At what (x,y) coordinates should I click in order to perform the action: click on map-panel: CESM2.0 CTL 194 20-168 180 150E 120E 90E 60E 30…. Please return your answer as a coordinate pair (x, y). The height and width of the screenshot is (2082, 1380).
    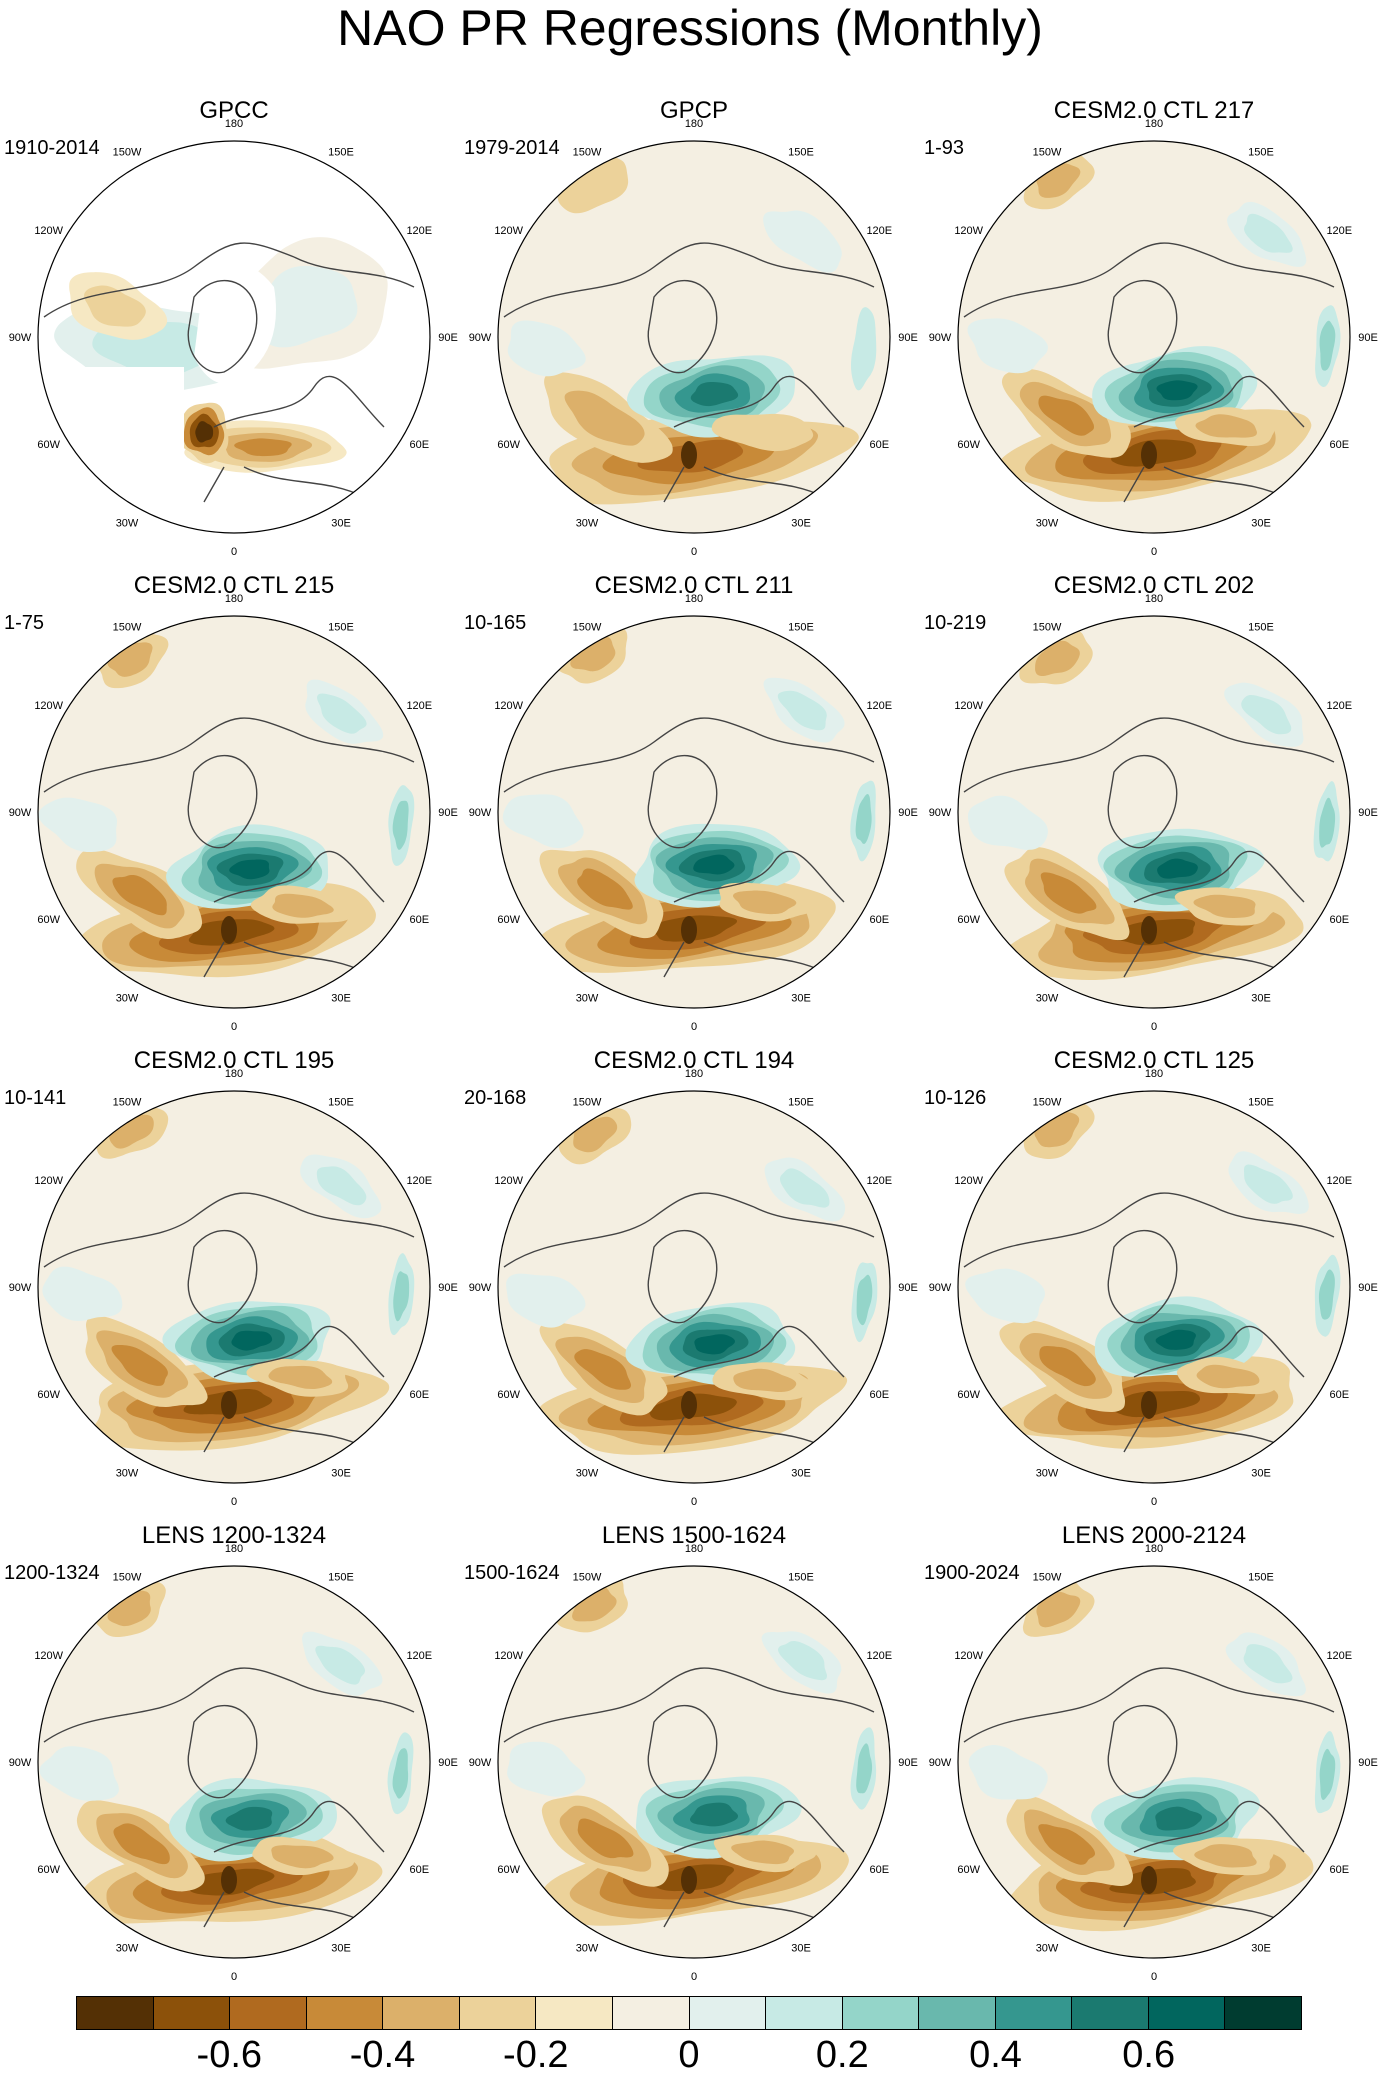
    Looking at the image, I should click on (690, 1283).